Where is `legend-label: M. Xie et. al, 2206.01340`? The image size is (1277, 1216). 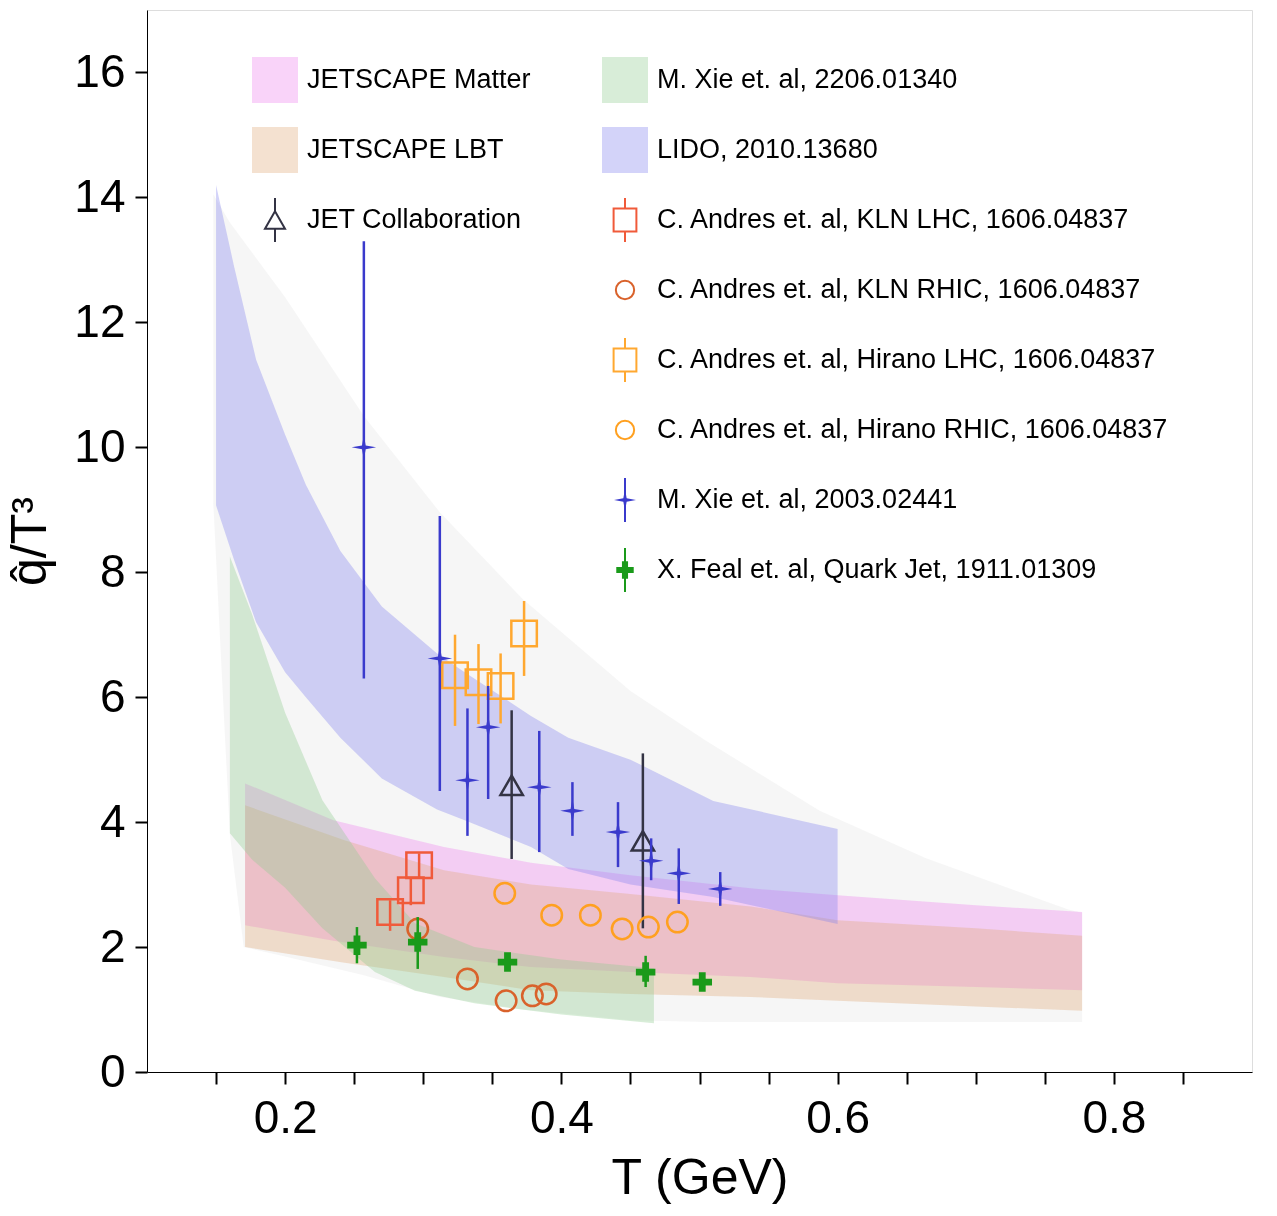 legend-label: M. Xie et. al, 2206.01340 is located at coordinates (807, 79).